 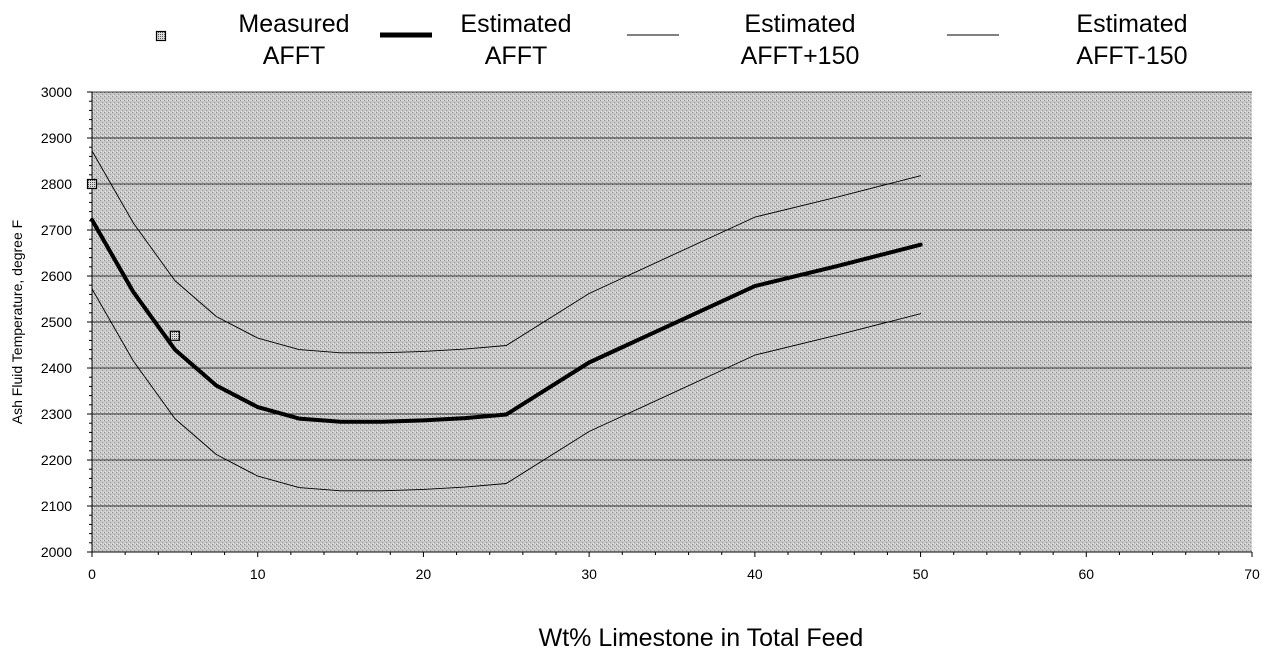 I want to click on y-tick-label: 2400, so click(x=56, y=368).